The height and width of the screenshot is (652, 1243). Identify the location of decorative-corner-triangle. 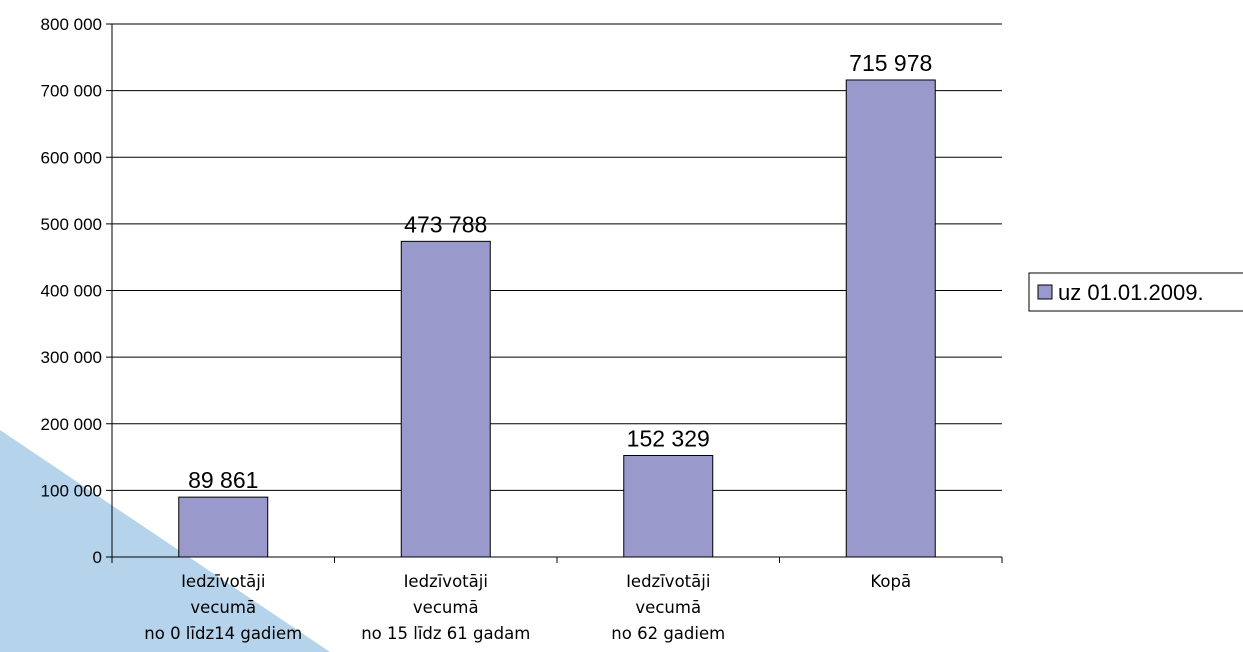
(165, 541).